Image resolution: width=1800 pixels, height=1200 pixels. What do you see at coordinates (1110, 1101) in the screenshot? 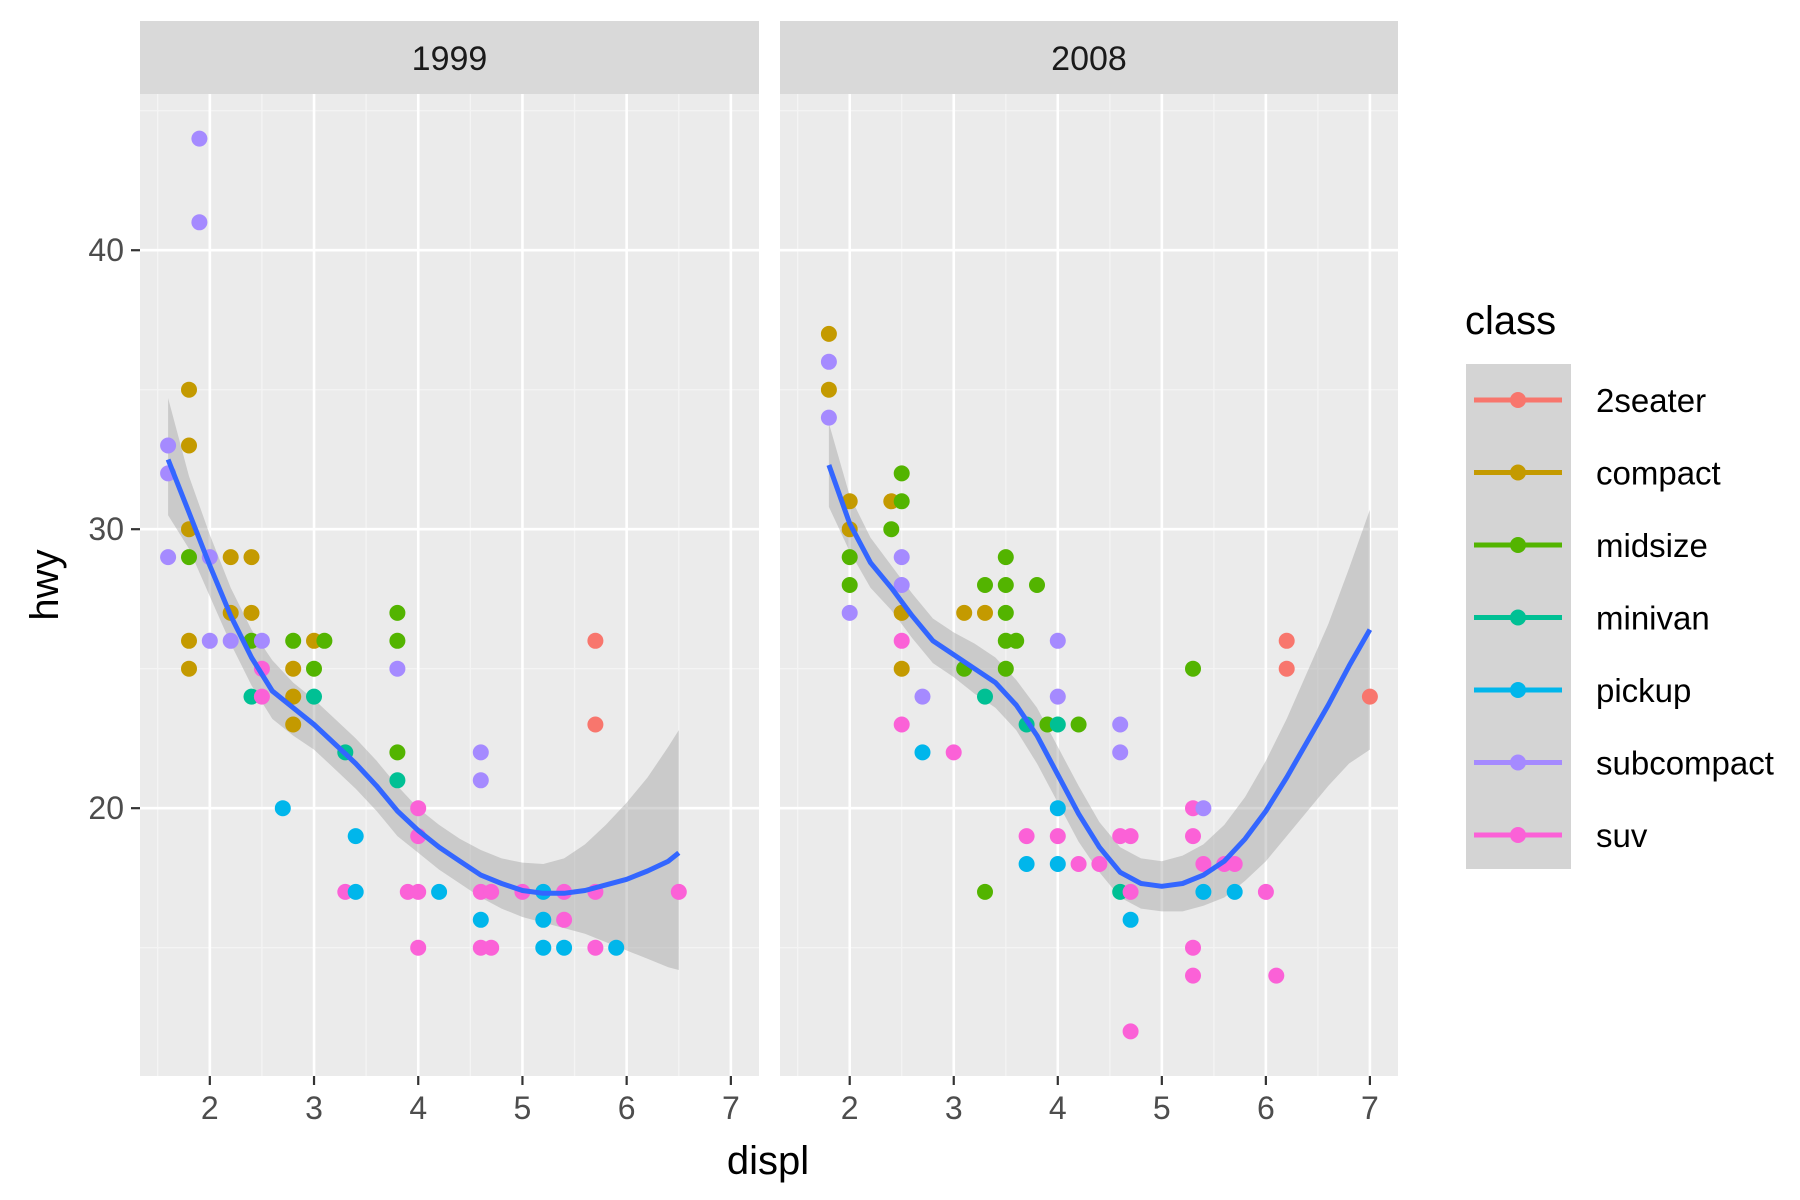
I see `x-axis-2008: 2 3 4 5 6 7` at bounding box center [1110, 1101].